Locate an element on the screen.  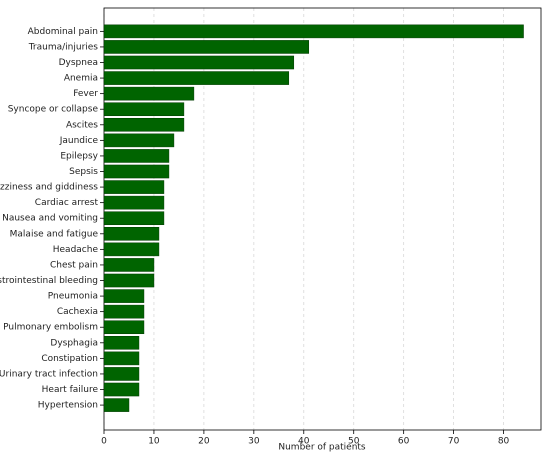
y-tick-label: Dyspnea is located at coordinates (78, 63).